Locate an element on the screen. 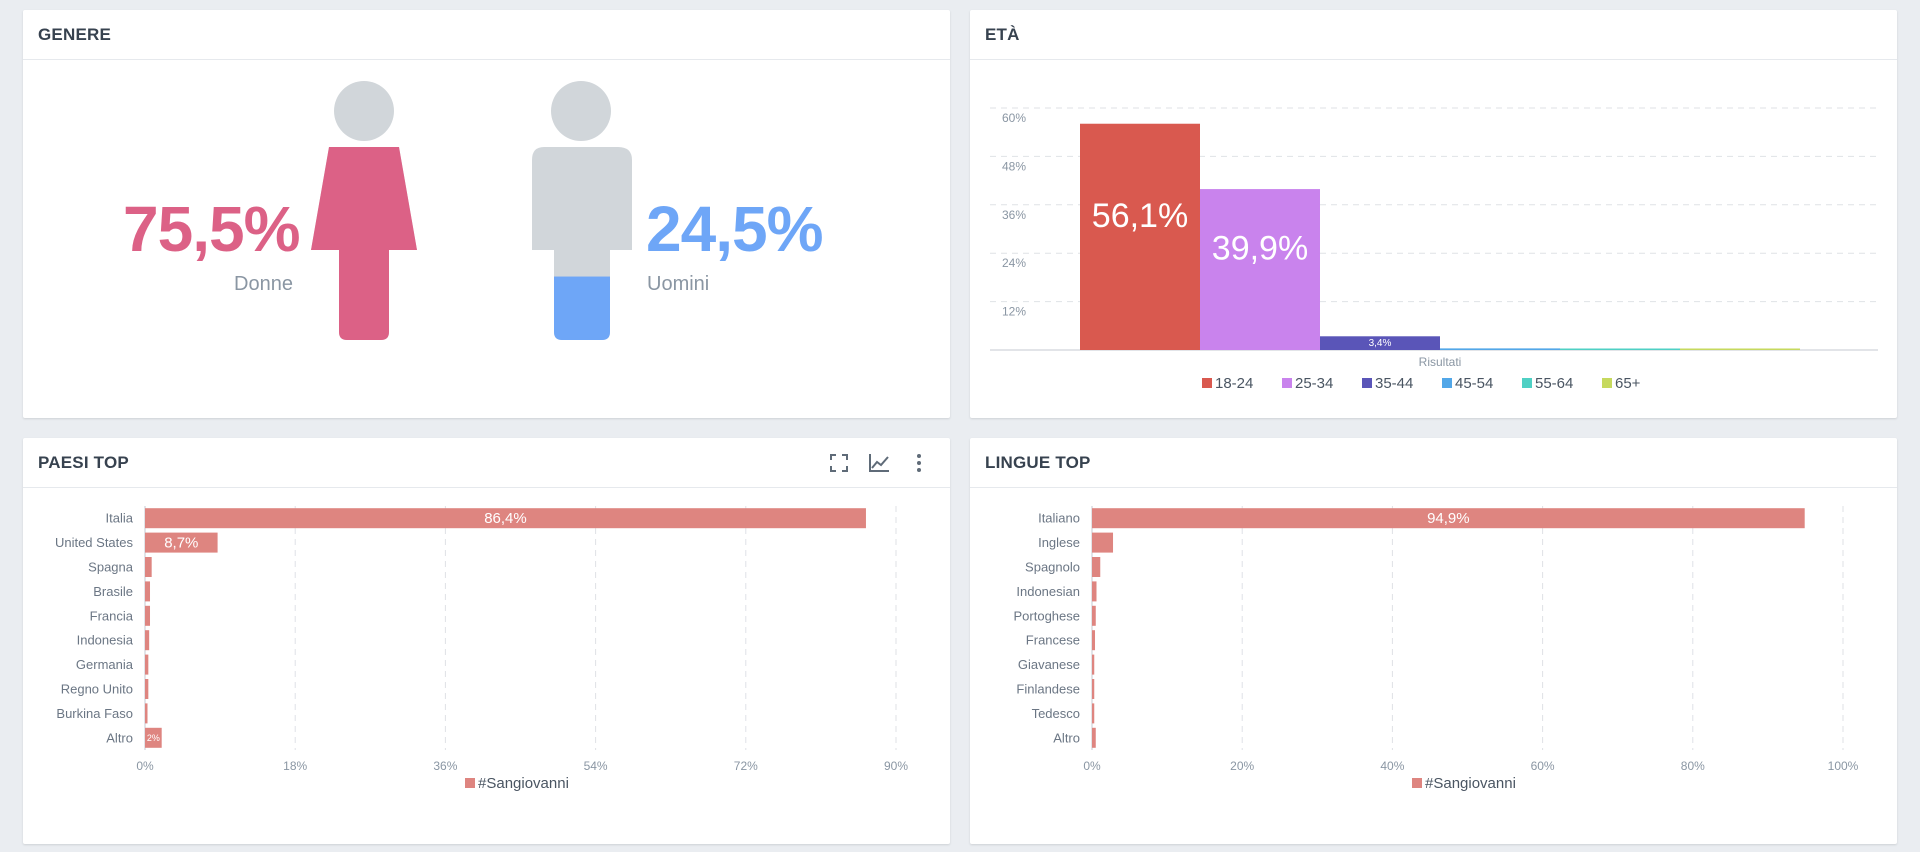  age-bar-label: 56,1% is located at coordinates (1140, 216).